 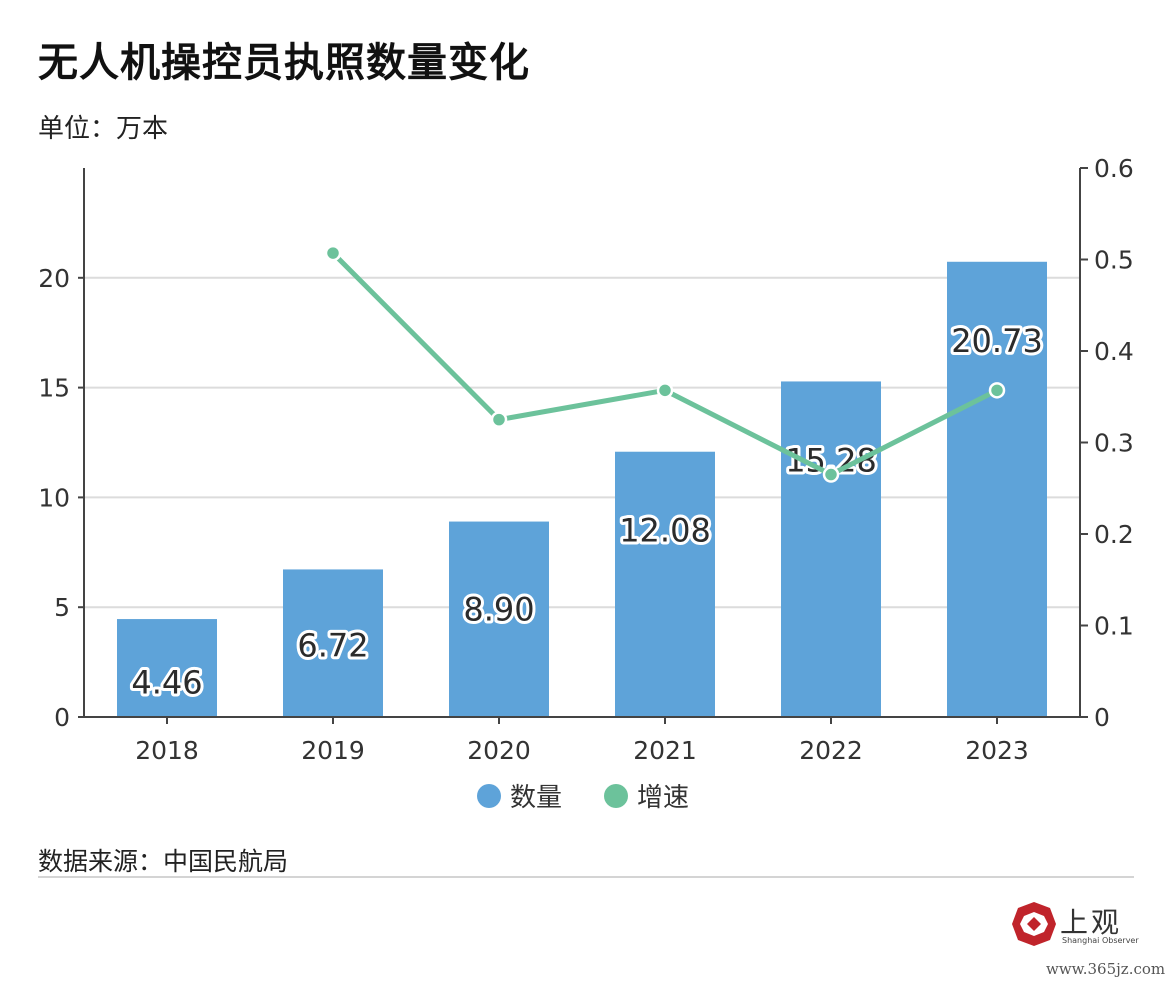 What do you see at coordinates (54, 497) in the screenshot?
I see `y-left-tick-label: 10` at bounding box center [54, 497].